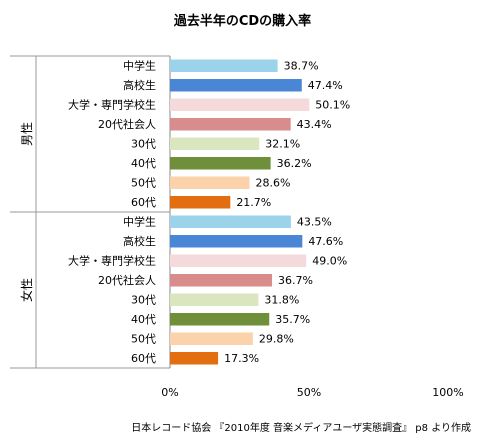 The image size is (485, 438). Describe the element at coordinates (301, 65) in the screenshot. I see `data-label: 38.7%` at that location.